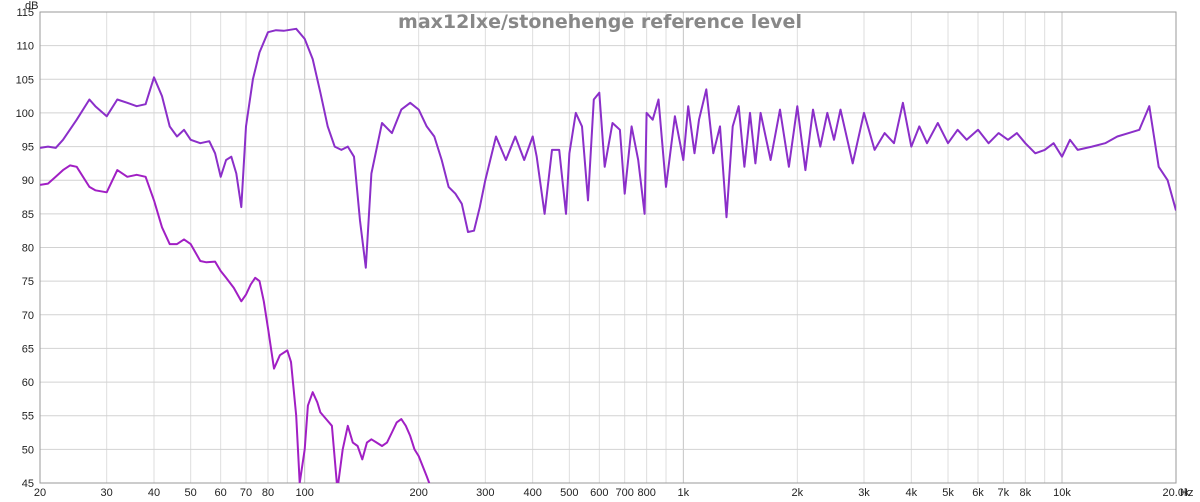 The image size is (1200, 502). Describe the element at coordinates (418, 493) in the screenshot. I see `x-tick-label: 200` at that location.